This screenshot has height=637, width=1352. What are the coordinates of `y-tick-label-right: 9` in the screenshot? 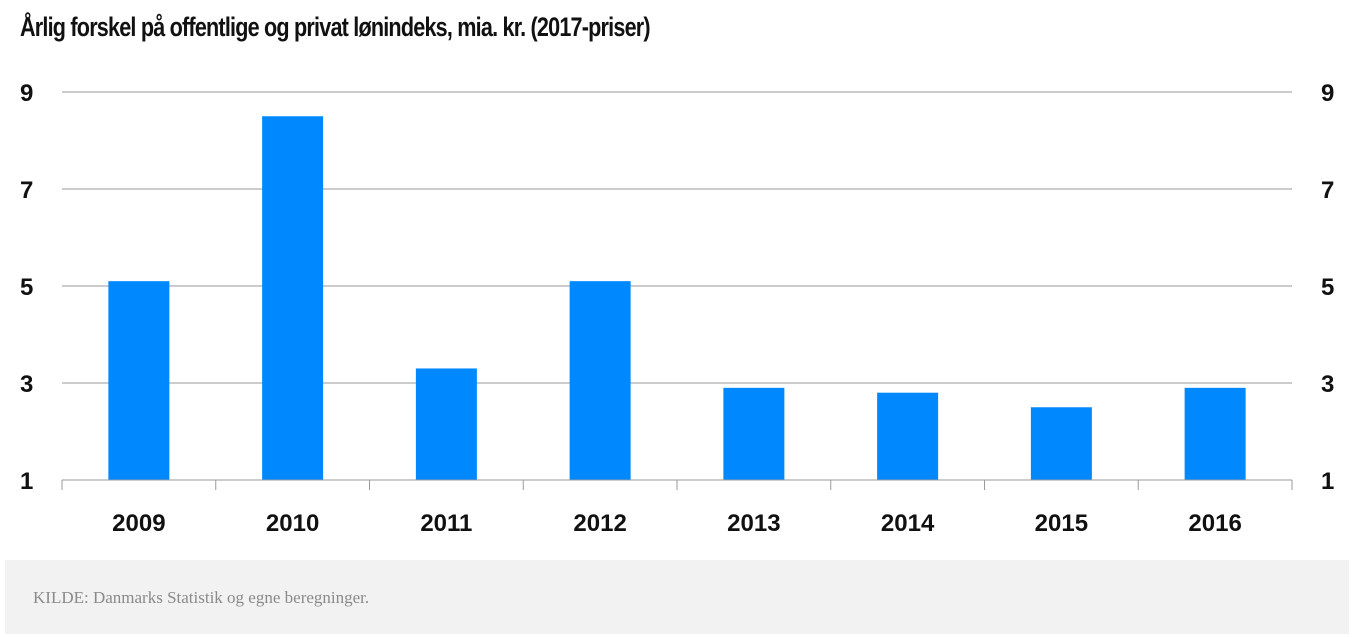 It's located at (1327, 93).